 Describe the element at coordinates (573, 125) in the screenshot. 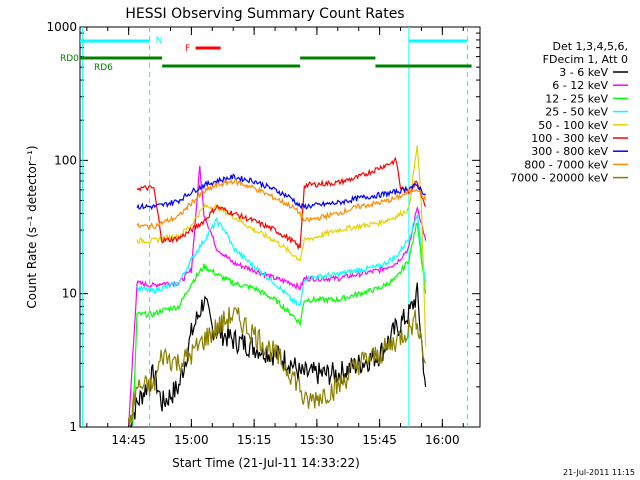

I see `legend-label: 50 - 100 keV` at that location.